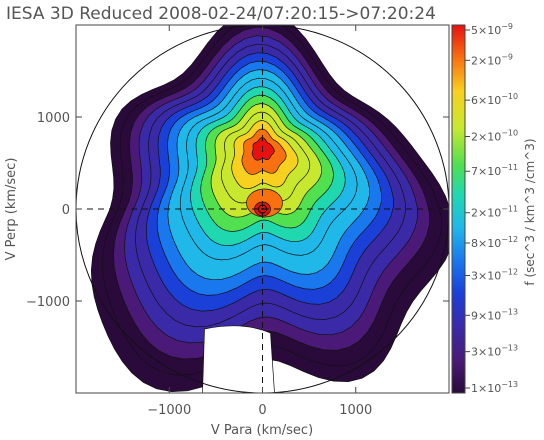 The height and width of the screenshot is (440, 544). I want to click on peak-marker, so click(262, 209).